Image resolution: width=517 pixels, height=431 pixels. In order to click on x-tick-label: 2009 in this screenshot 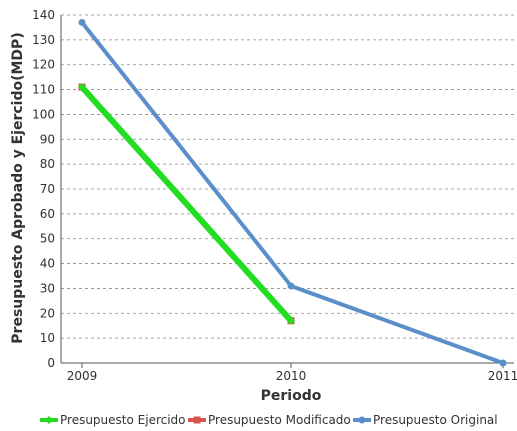, I will do `click(82, 376)`.